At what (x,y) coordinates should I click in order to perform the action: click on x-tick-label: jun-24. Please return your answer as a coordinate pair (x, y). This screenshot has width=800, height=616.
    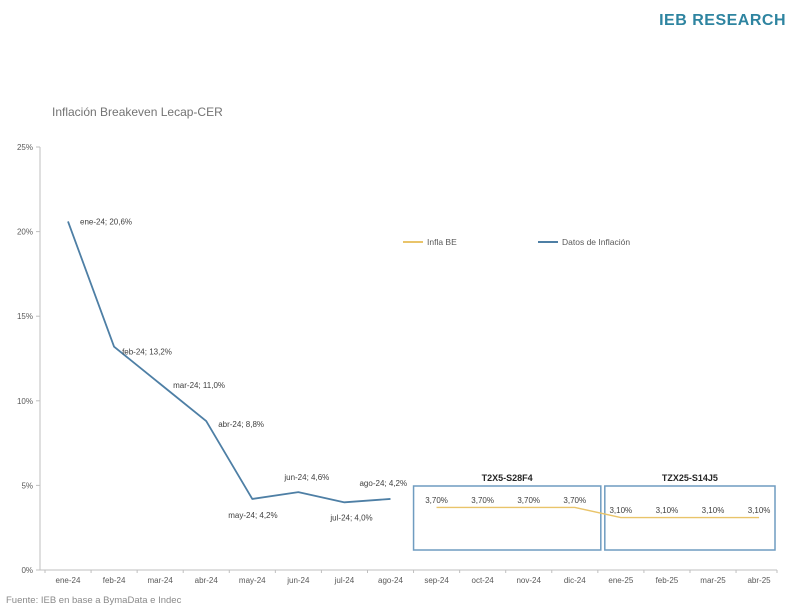
    Looking at the image, I should click on (298, 580).